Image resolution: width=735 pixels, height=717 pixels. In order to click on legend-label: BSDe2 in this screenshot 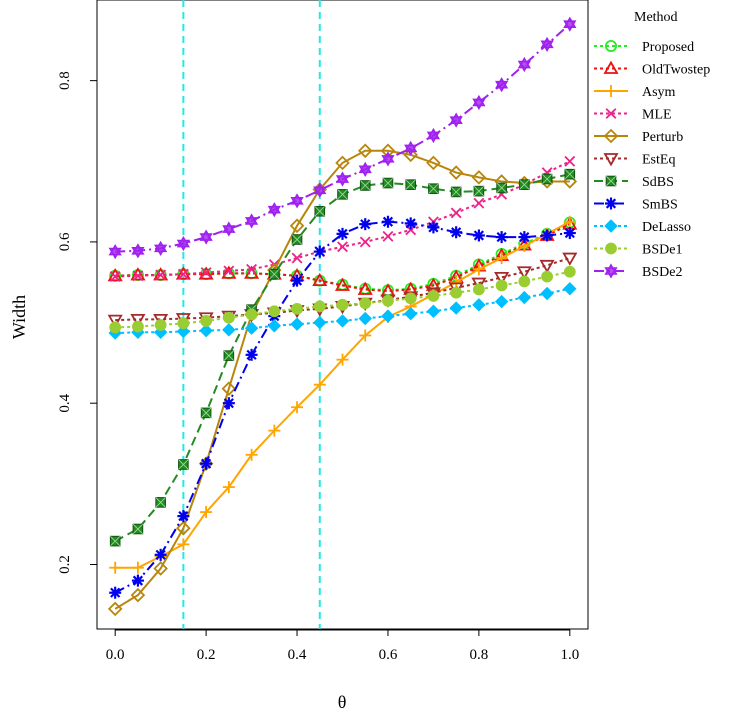, I will do `click(662, 272)`.